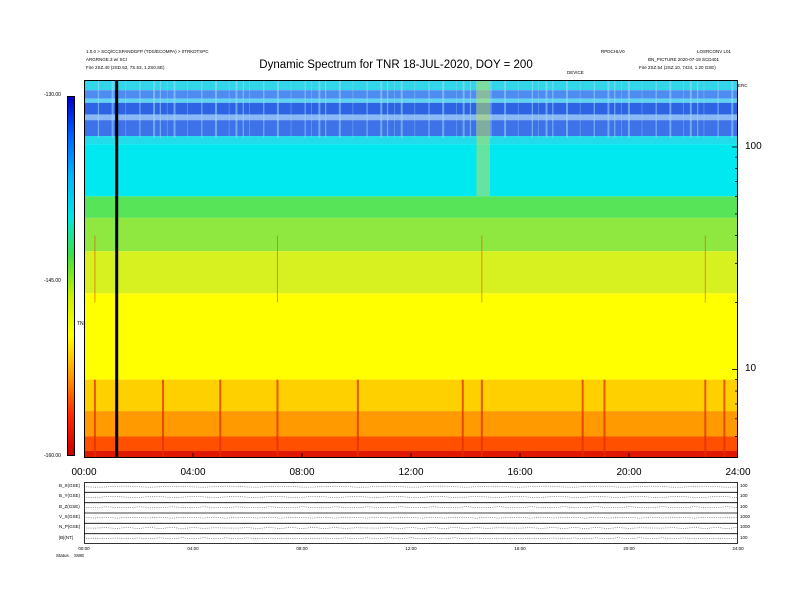 The height and width of the screenshot is (612, 792). What do you see at coordinates (62, 555) in the screenshot?
I see `footer-status-label: Status` at bounding box center [62, 555].